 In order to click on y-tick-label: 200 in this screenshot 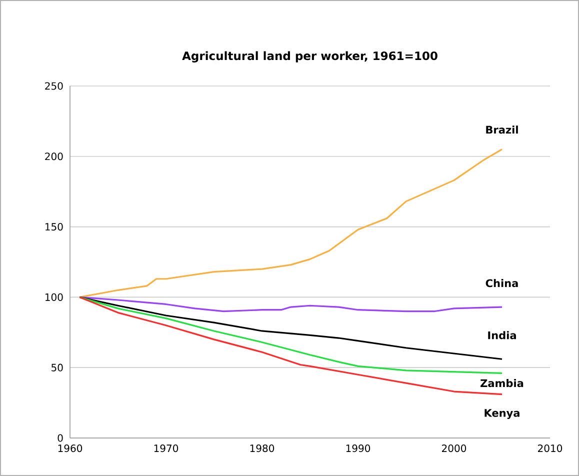, I will do `click(54, 156)`.